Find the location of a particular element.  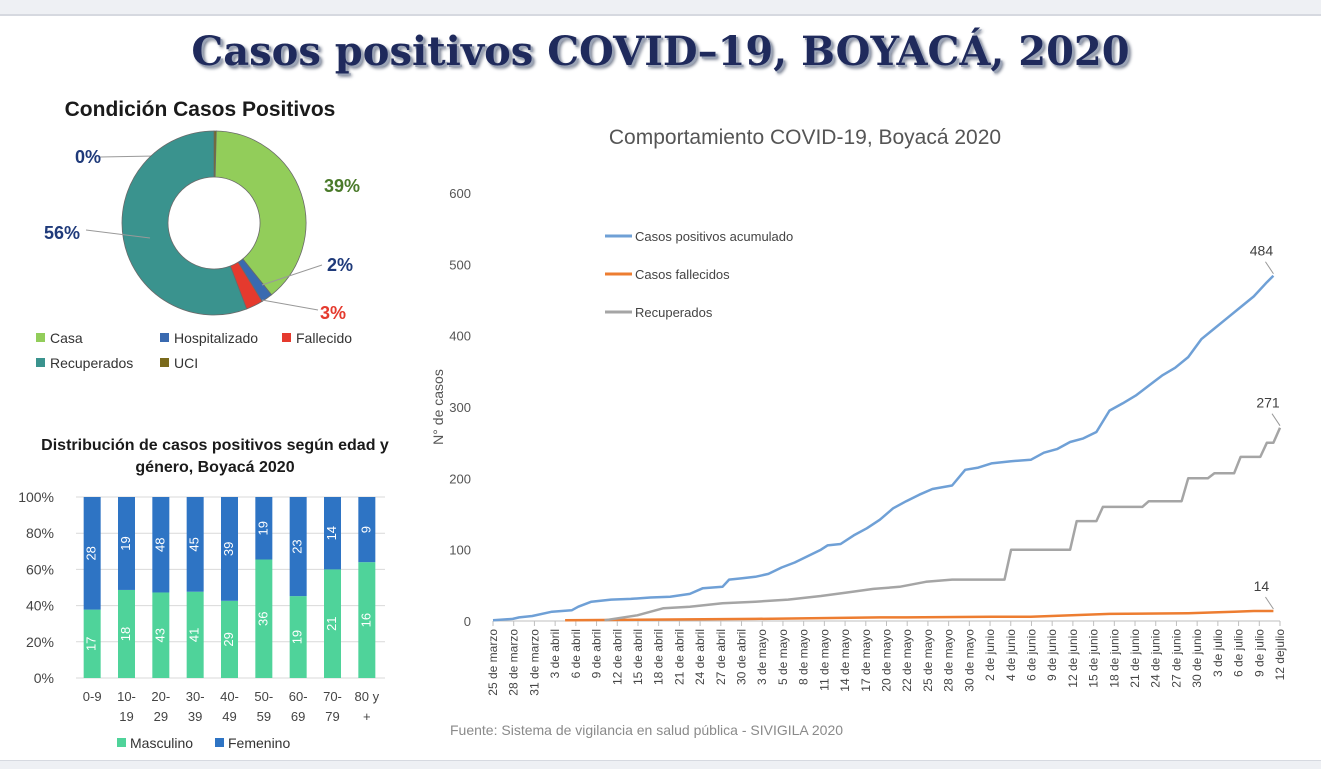

line-x-tick: 22 de mayo is located at coordinates (907, 660).